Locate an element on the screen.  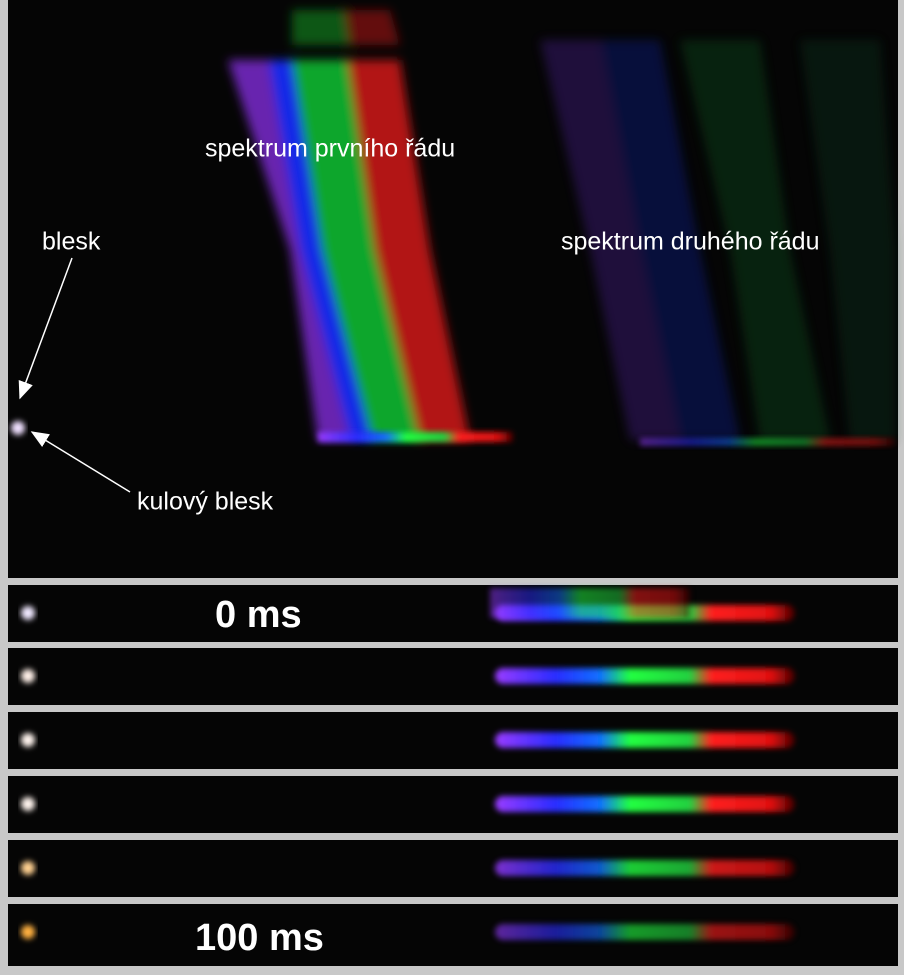
second-order-line is located at coordinates (767, 442).